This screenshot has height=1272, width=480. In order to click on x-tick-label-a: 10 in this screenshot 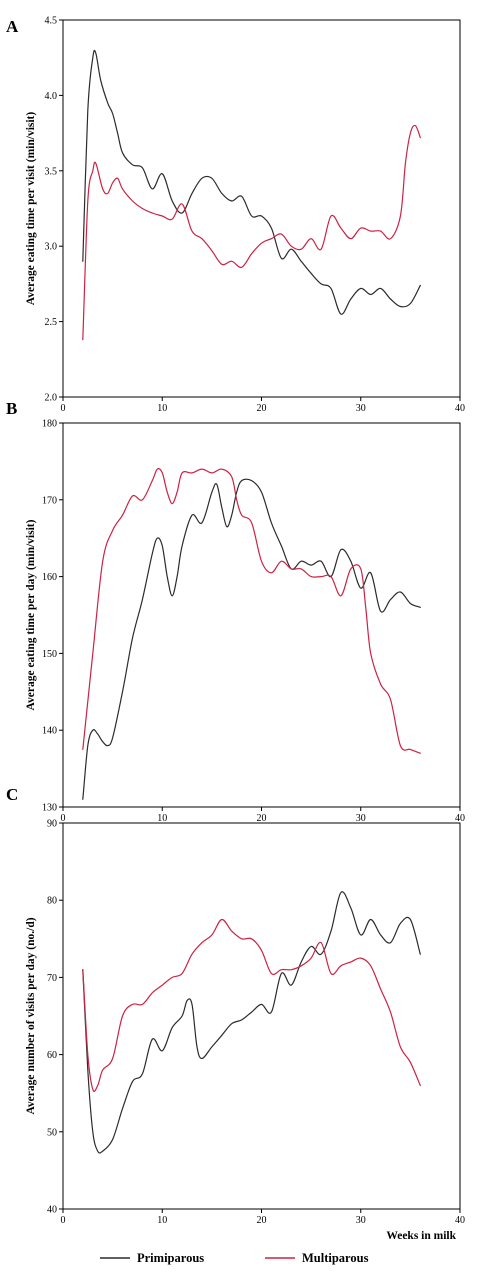, I will do `click(162, 408)`.